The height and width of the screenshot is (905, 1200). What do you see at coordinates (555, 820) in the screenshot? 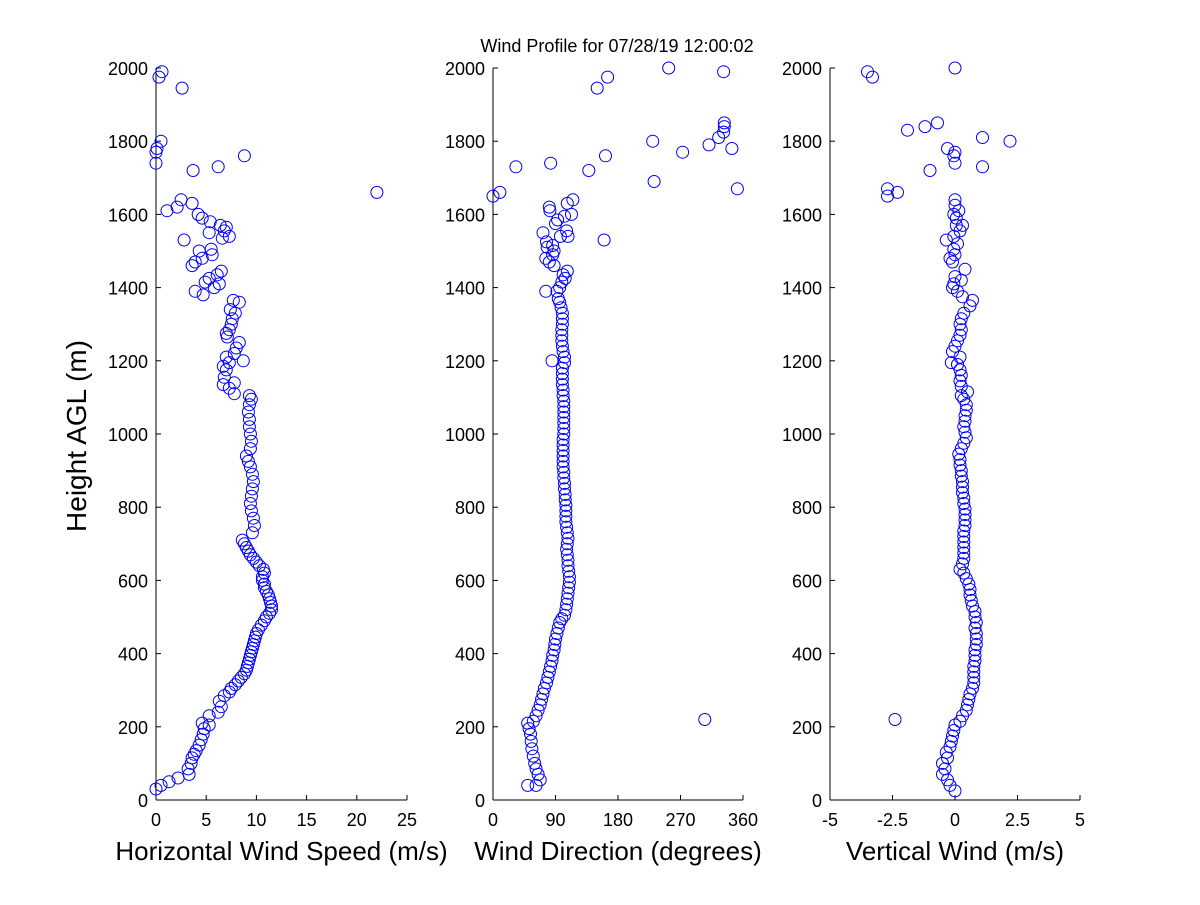
I see `x-tick-label: 90` at bounding box center [555, 820].